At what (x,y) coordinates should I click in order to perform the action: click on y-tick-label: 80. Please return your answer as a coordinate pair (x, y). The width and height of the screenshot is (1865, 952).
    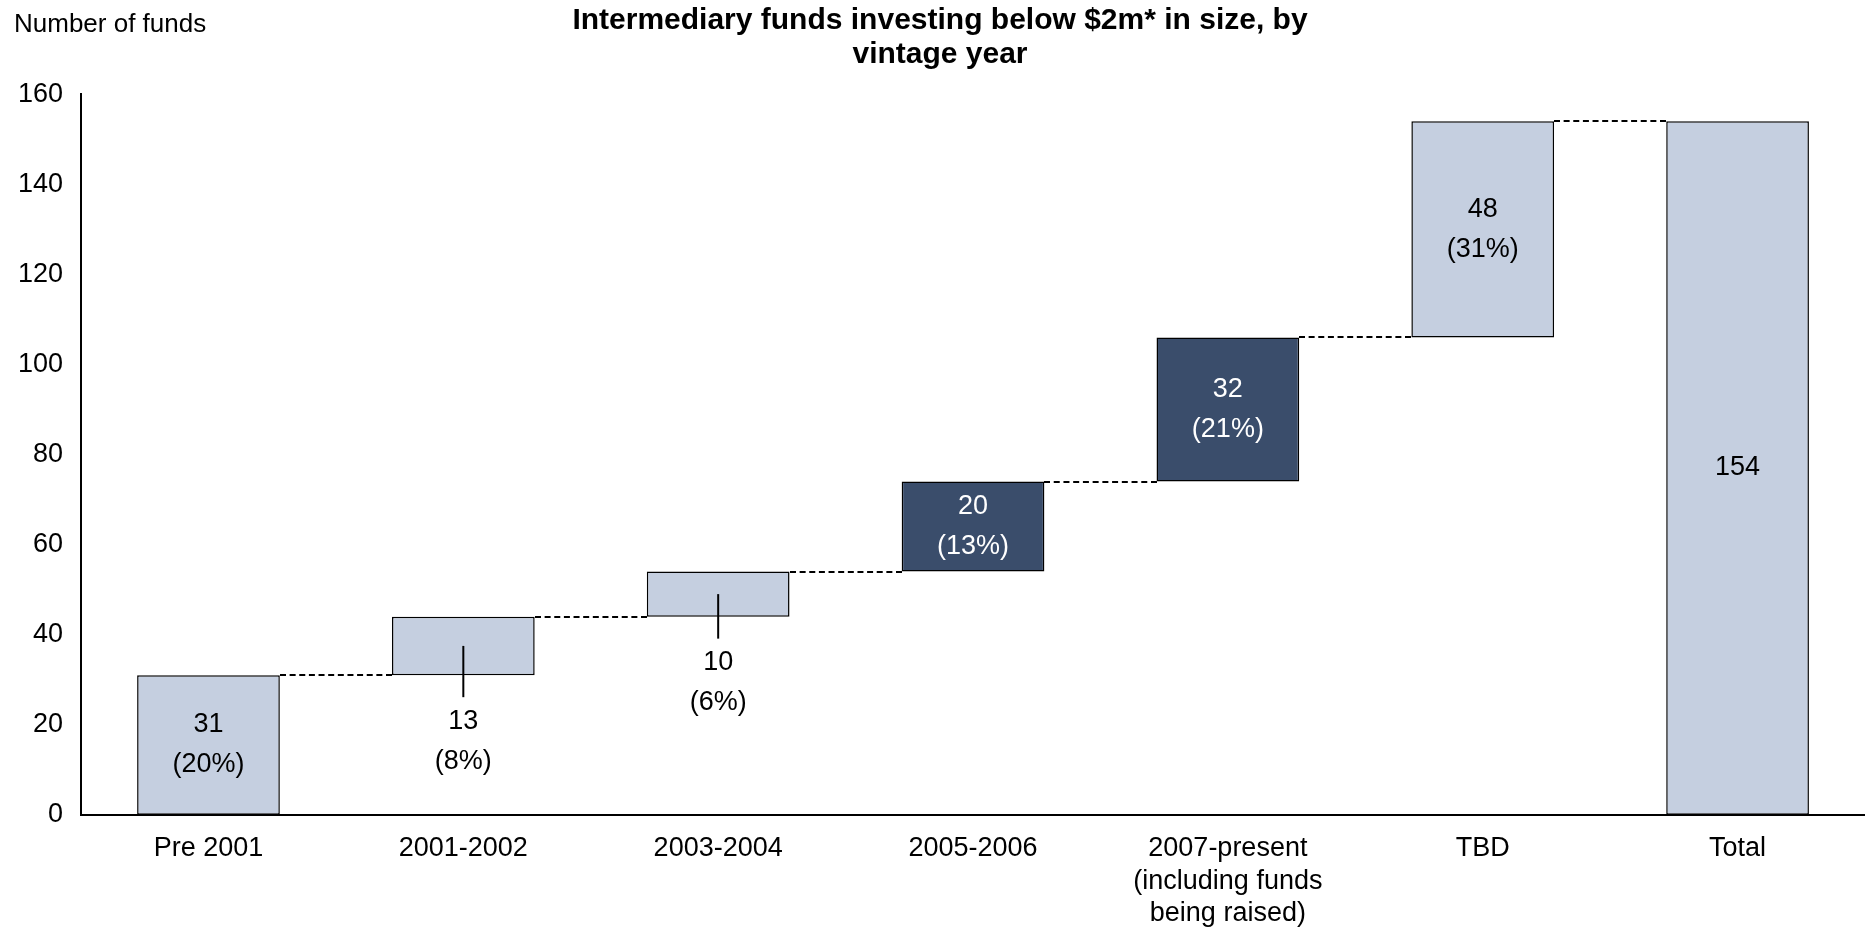
    Looking at the image, I should click on (48, 452).